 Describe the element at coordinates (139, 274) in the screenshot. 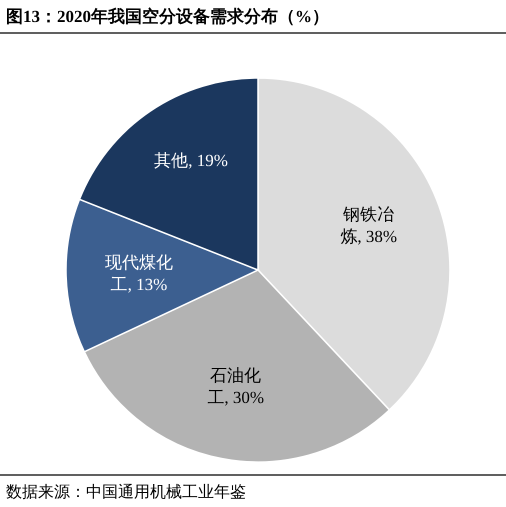

I see `slice-label: 现代煤化工, 13%` at that location.